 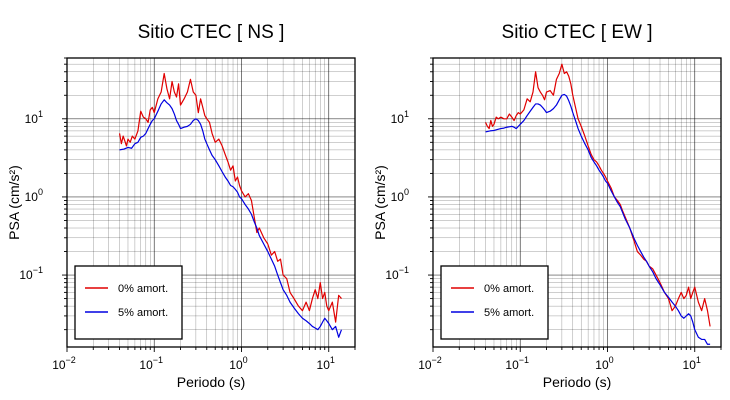 I want to click on chart-title: Sitio CTEC [ EW ], so click(x=577, y=32).